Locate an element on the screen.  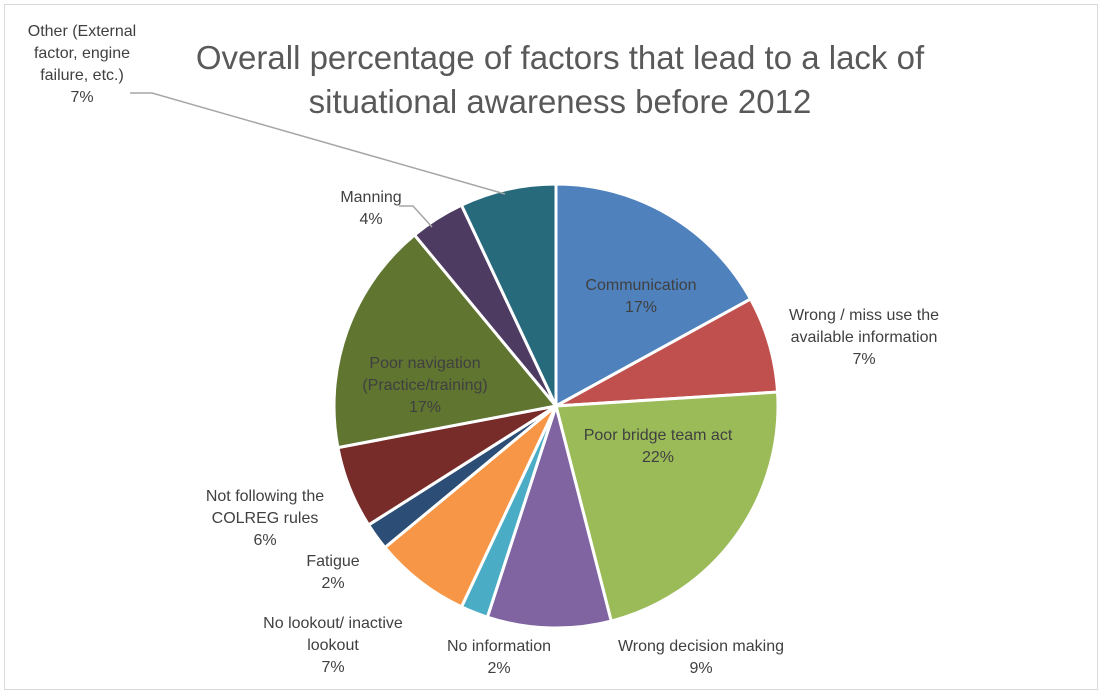
data-label-wrong-decision-making: Wrong decision making 9% is located at coordinates (701, 657).